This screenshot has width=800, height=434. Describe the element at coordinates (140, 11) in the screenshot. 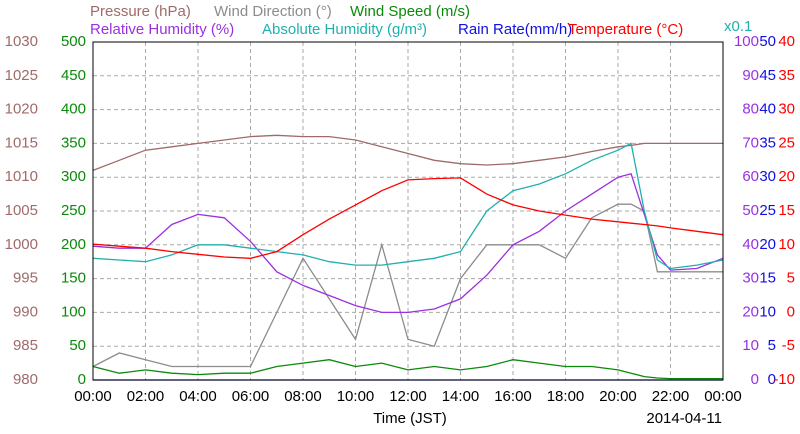

I see `legend-entry: Pressure (hPa)` at that location.